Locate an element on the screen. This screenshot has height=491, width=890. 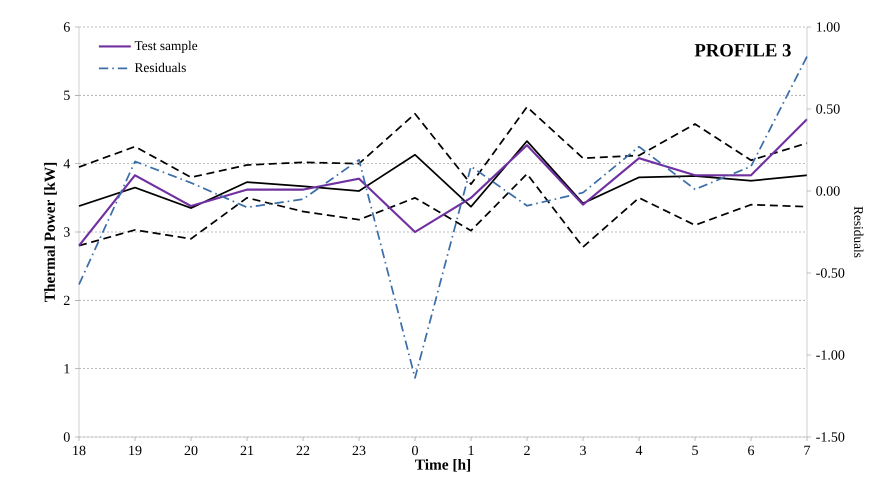
y2-tick-label: -1.00 is located at coordinates (830, 355).